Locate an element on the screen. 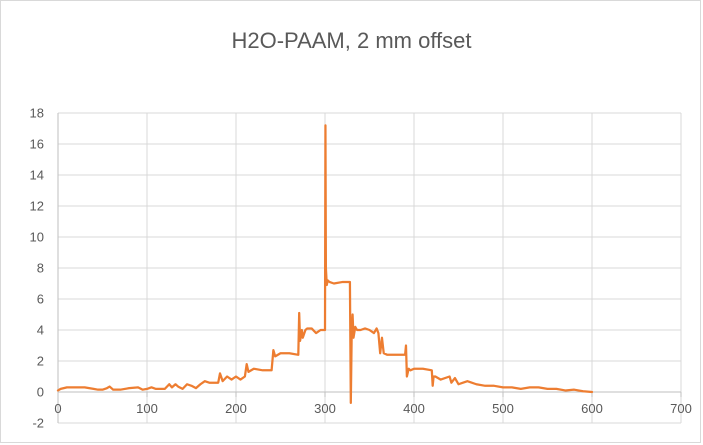 The image size is (703, 445). y-tick-label: 10 is located at coordinates (37, 237).